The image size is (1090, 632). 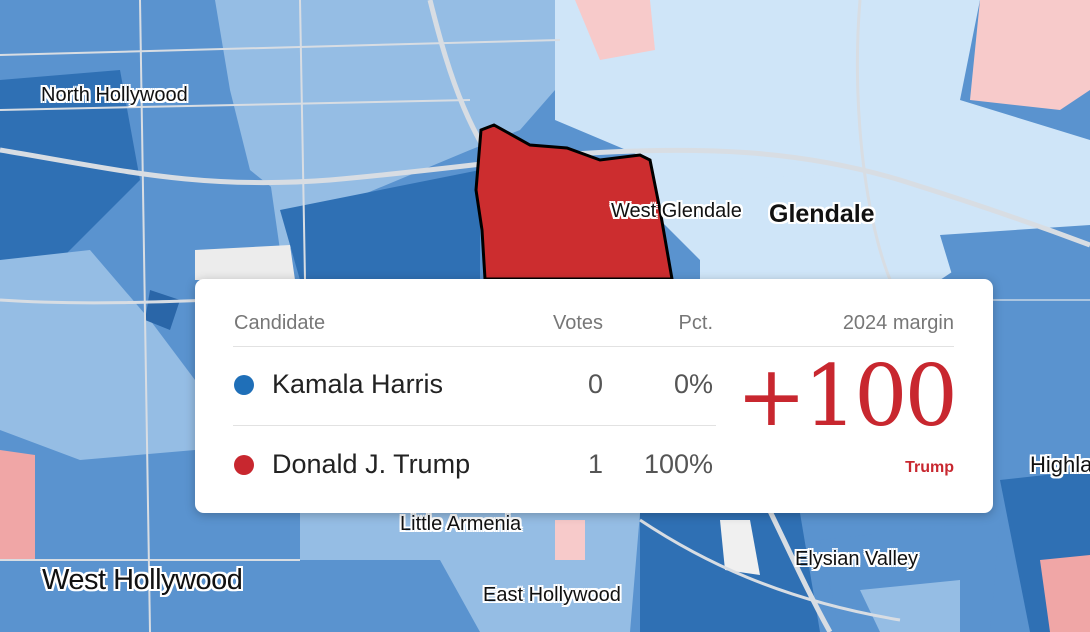 What do you see at coordinates (595, 384) in the screenshot?
I see `candidate-votes: 0` at bounding box center [595, 384].